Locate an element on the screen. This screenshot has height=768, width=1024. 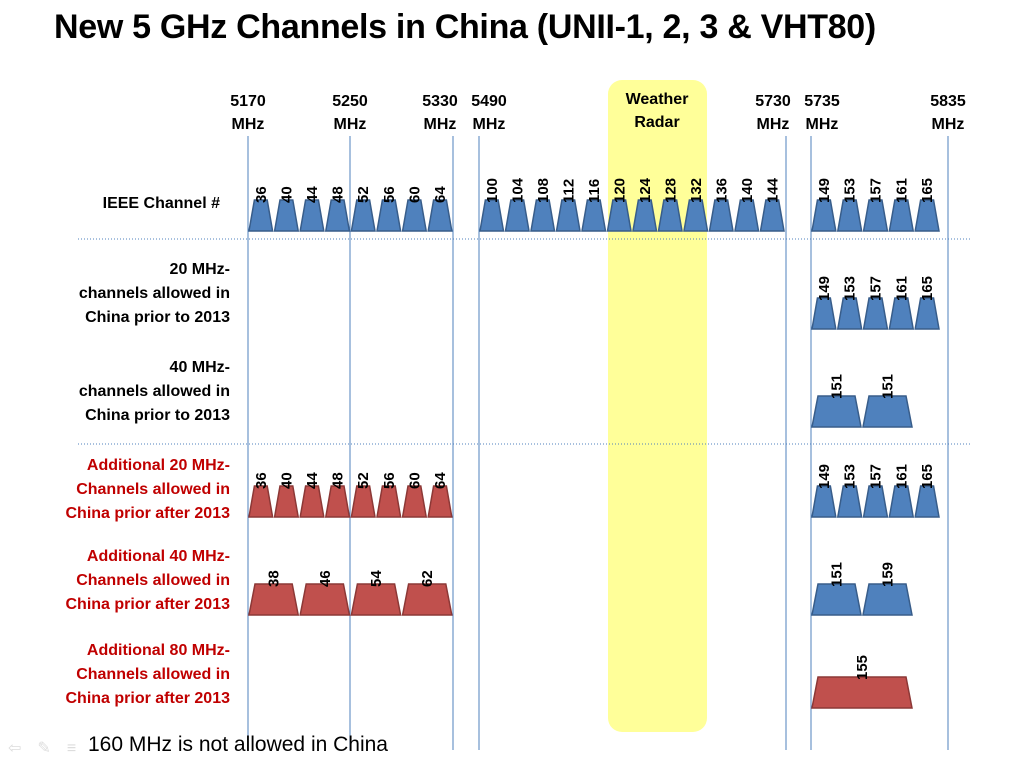
channel-number: 136 is located at coordinates (721, 190).